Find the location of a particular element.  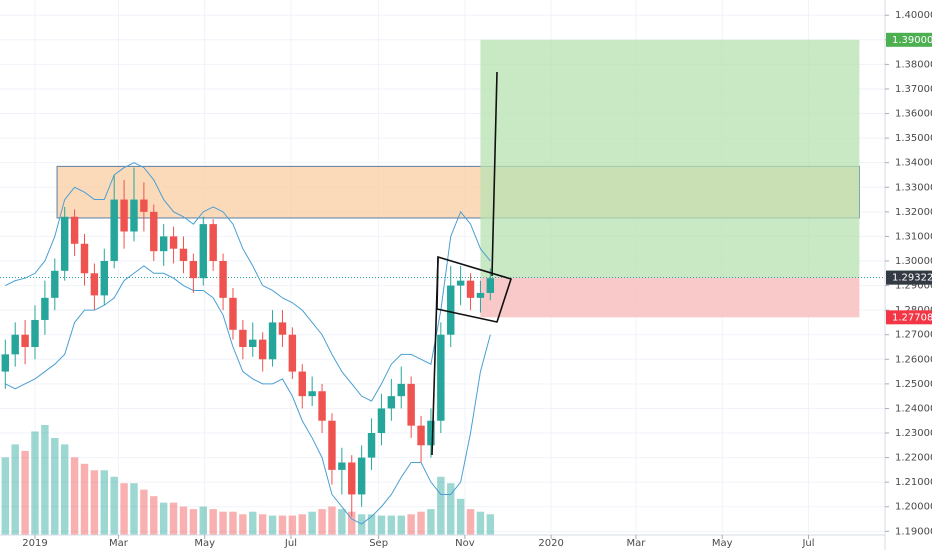

loss-zone is located at coordinates (670, 297).